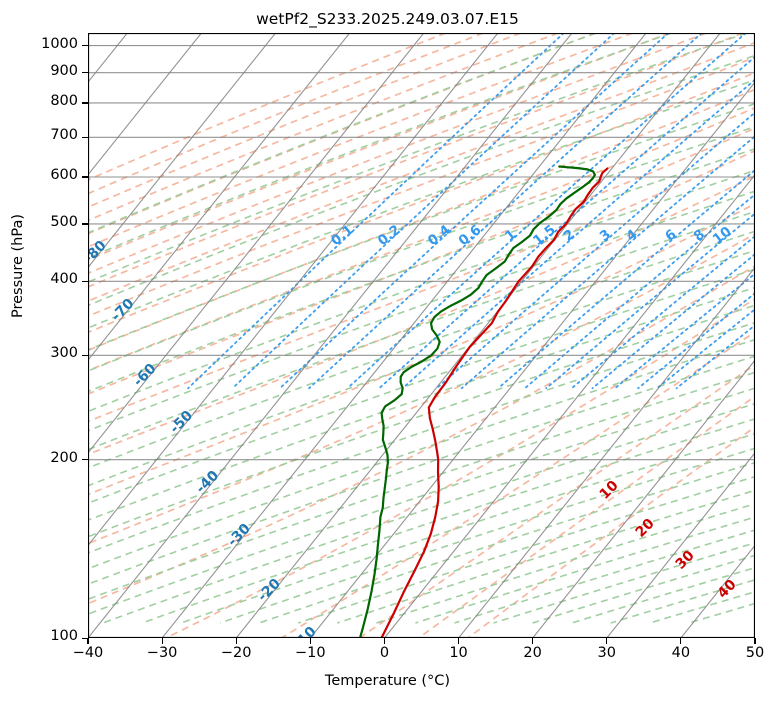 The height and width of the screenshot is (708, 775). What do you see at coordinates (64, 70) in the screenshot?
I see `y-tick-label: 900` at bounding box center [64, 70].